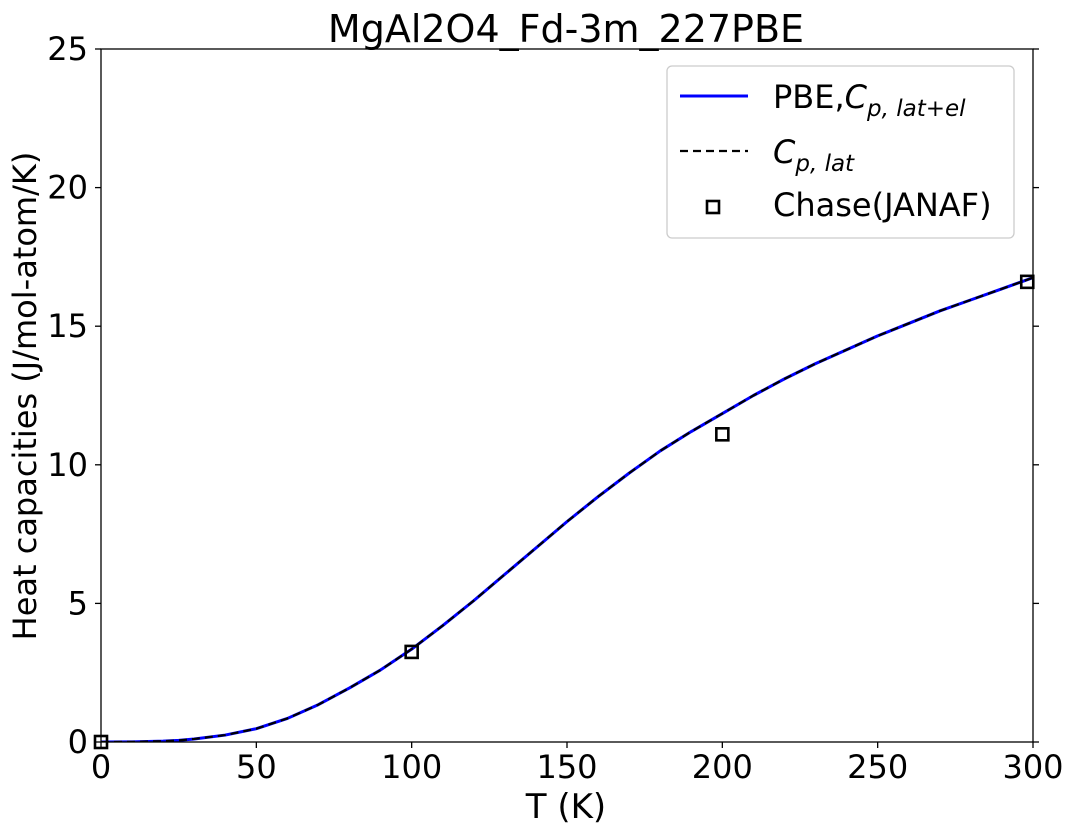  What do you see at coordinates (256, 767) in the screenshot?
I see `x-tick-label: 50` at bounding box center [256, 767].